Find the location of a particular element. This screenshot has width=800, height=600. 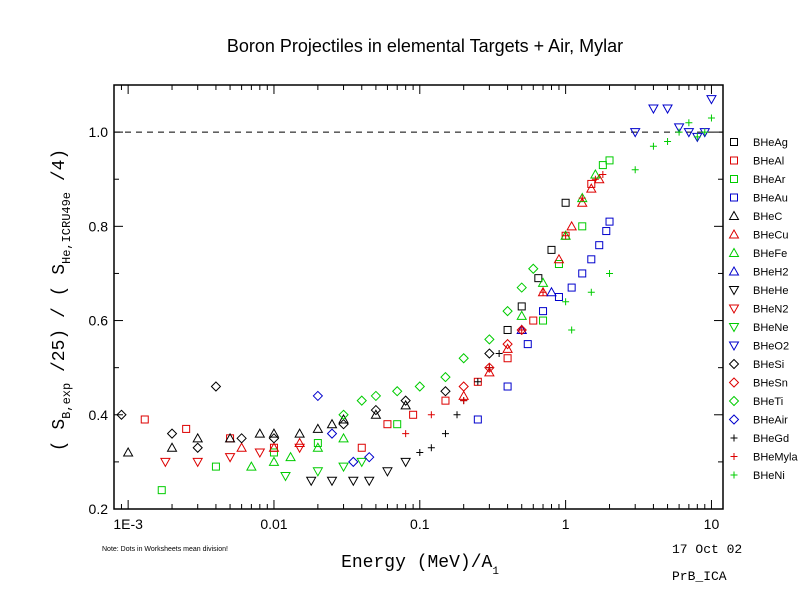

legend-label-bheal: BHeAl is located at coordinates (768, 162).